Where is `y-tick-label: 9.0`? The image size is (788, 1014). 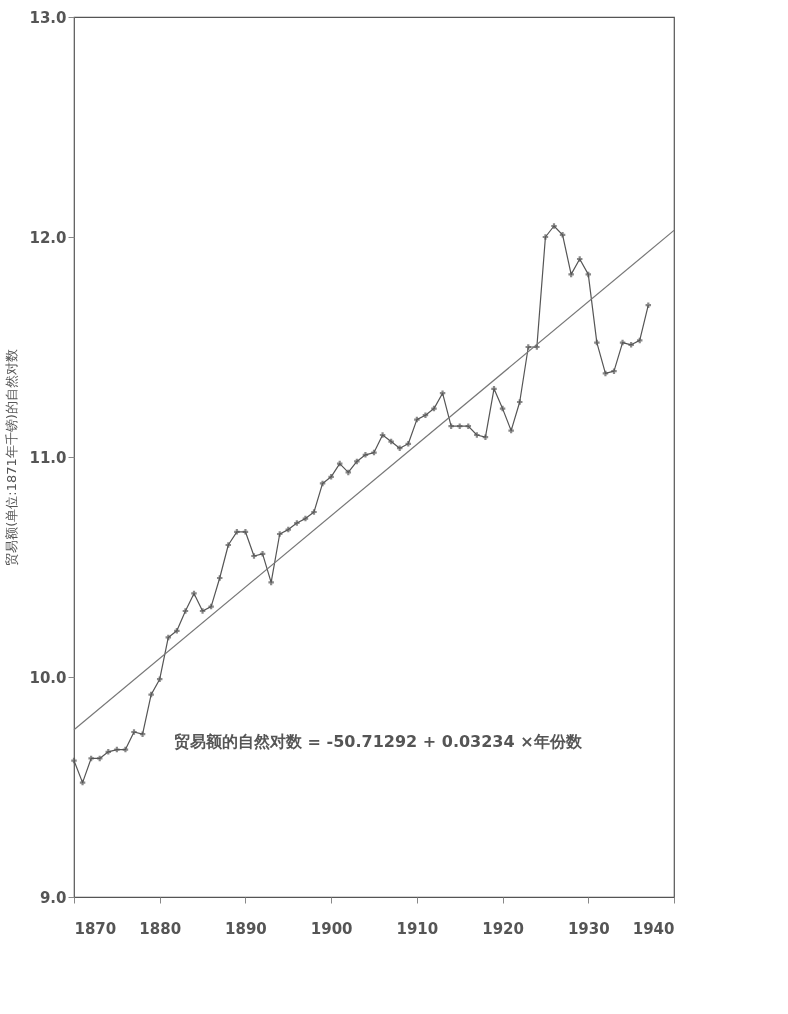 y-tick-label: 9.0 is located at coordinates (53, 897).